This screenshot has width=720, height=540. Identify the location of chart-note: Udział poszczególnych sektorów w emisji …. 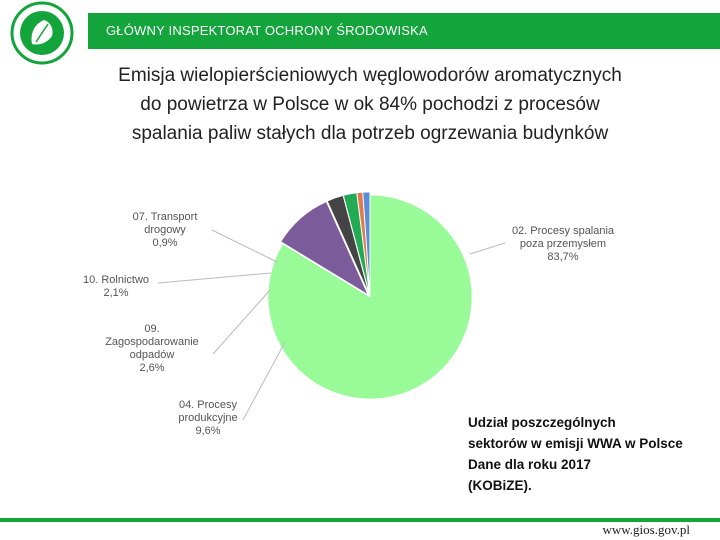
(594, 455).